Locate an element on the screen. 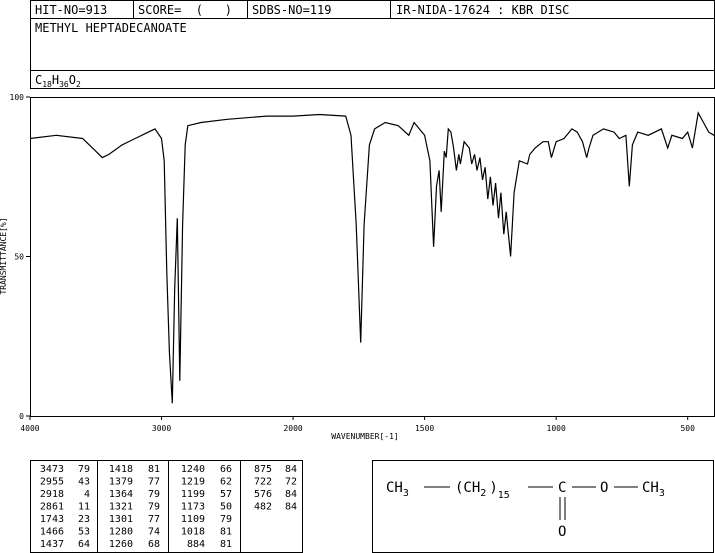  peak-wavenumber: 1240 is located at coordinates (193, 469).